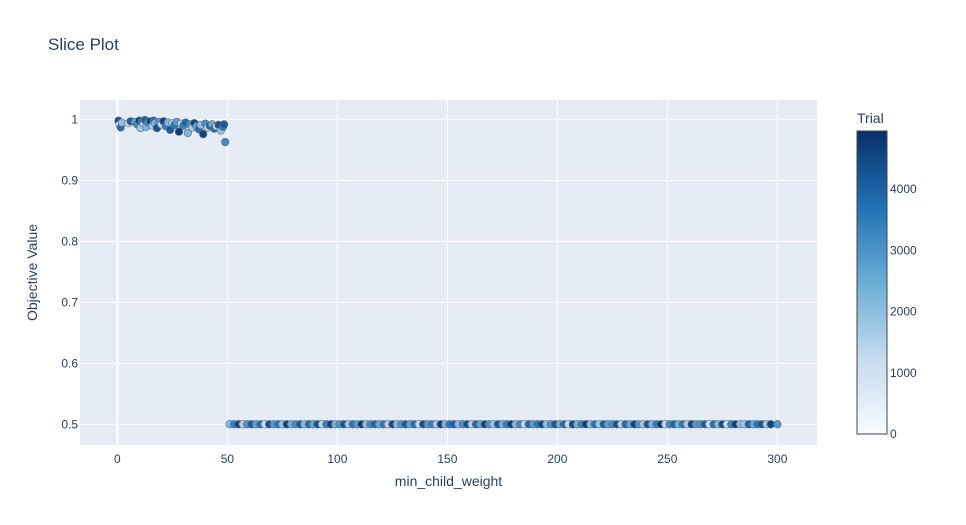  Describe the element at coordinates (447, 459) in the screenshot. I see `x-tick-label: 150` at that location.